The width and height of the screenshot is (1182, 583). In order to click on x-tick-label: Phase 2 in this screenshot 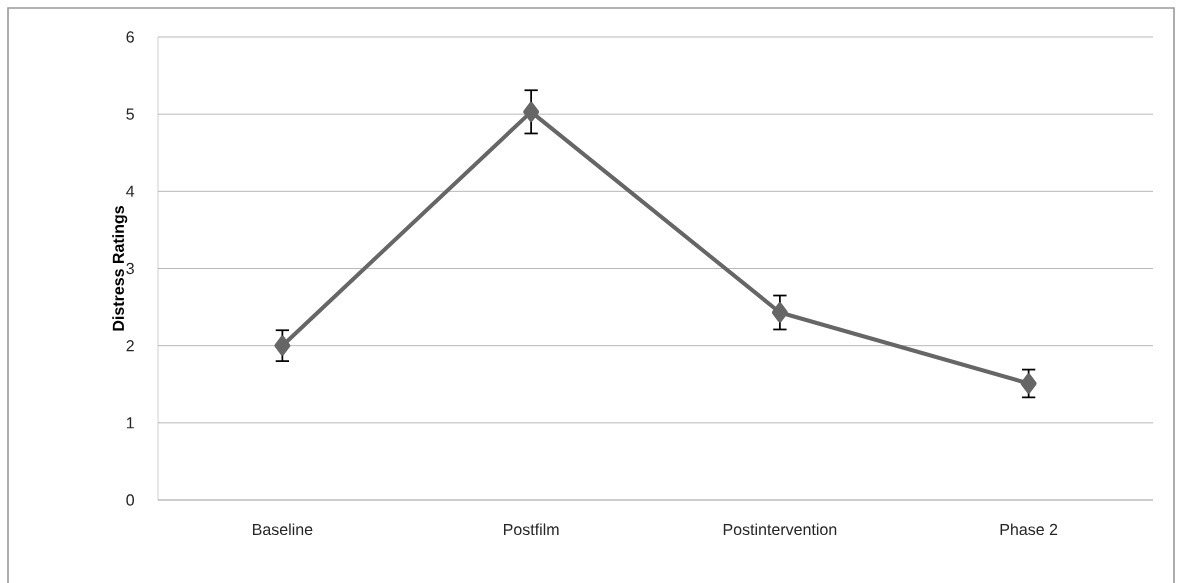, I will do `click(1029, 529)`.